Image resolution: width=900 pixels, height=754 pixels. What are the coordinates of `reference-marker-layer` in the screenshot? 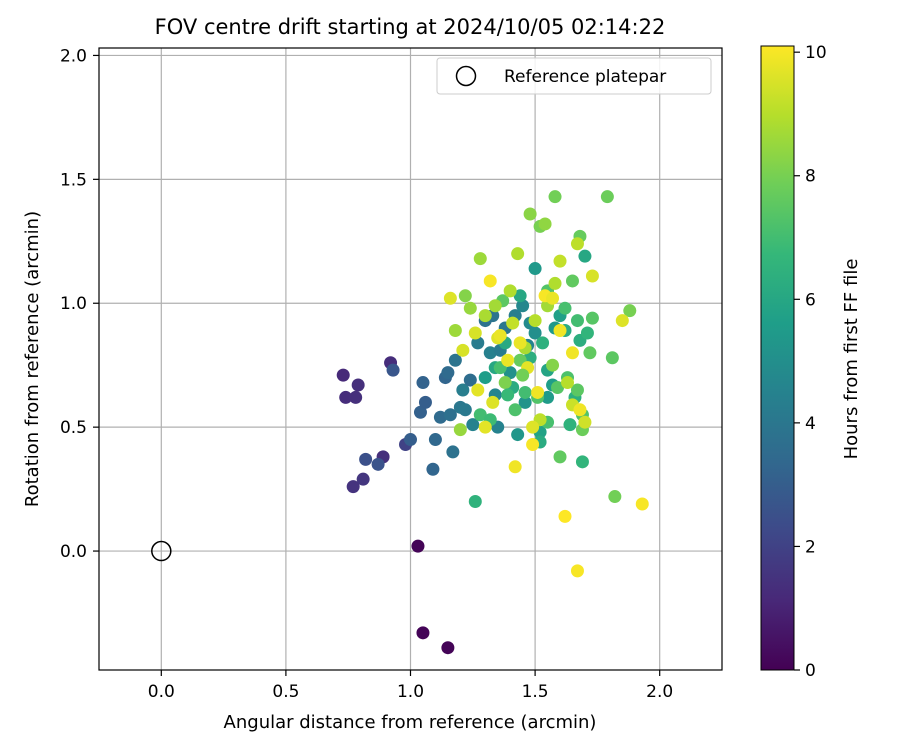 It's located at (161, 551).